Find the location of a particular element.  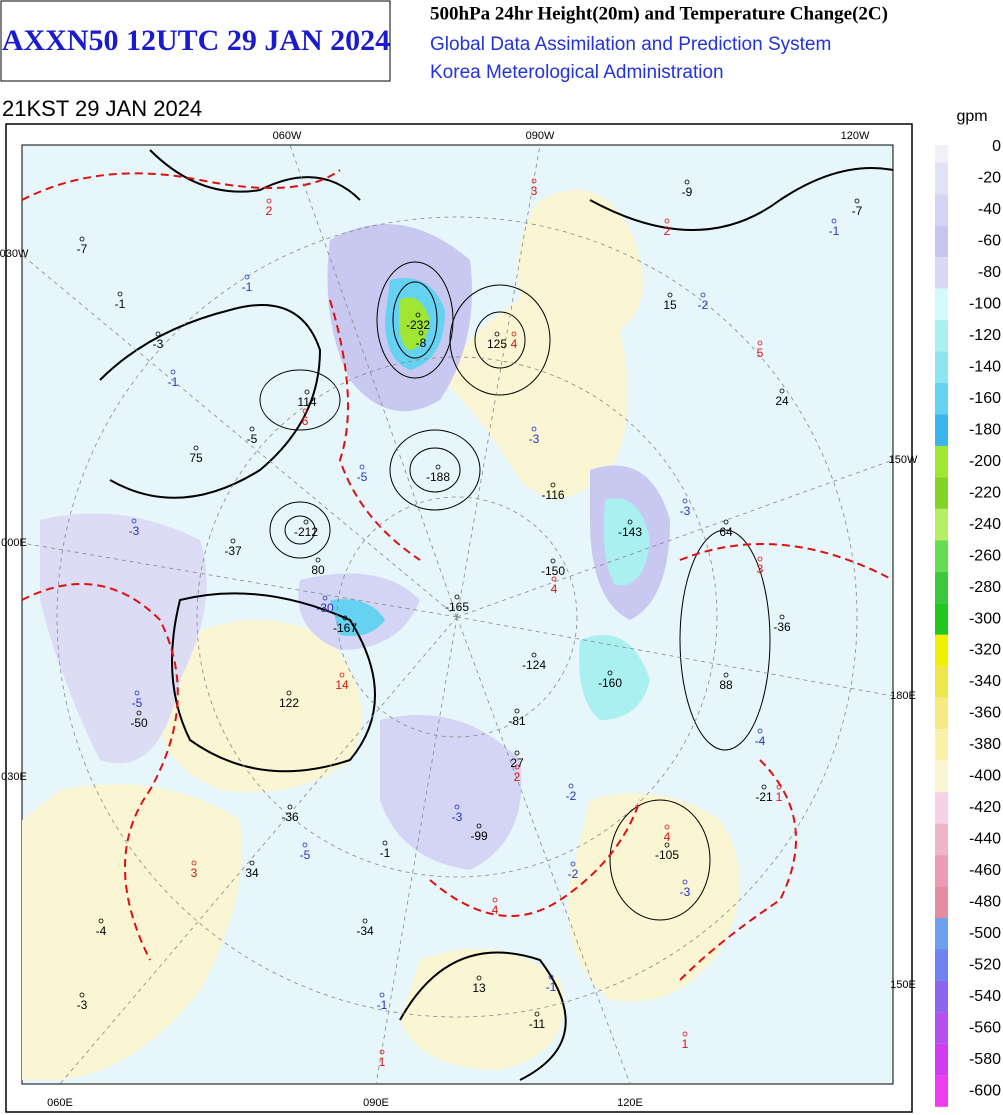

colorbar-label: -440 is located at coordinates (985, 839).